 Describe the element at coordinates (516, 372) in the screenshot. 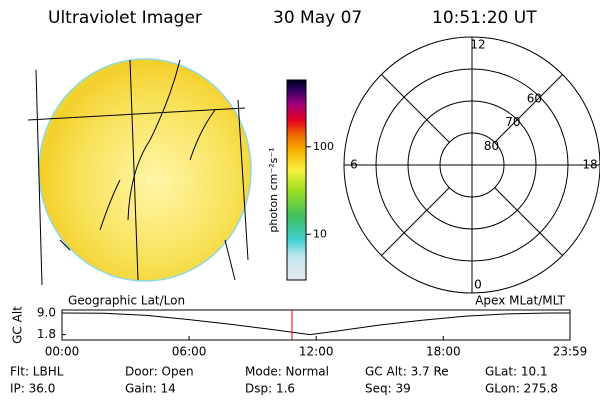

I see `status-field: GLat: 10.1` at that location.